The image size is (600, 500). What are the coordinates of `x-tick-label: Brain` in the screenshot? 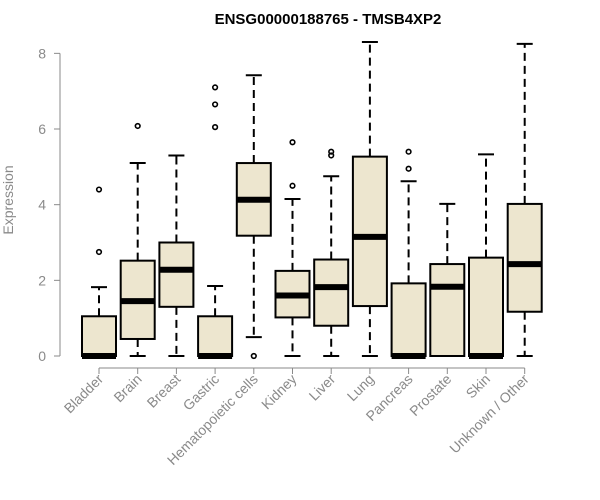 It's located at (127, 388).